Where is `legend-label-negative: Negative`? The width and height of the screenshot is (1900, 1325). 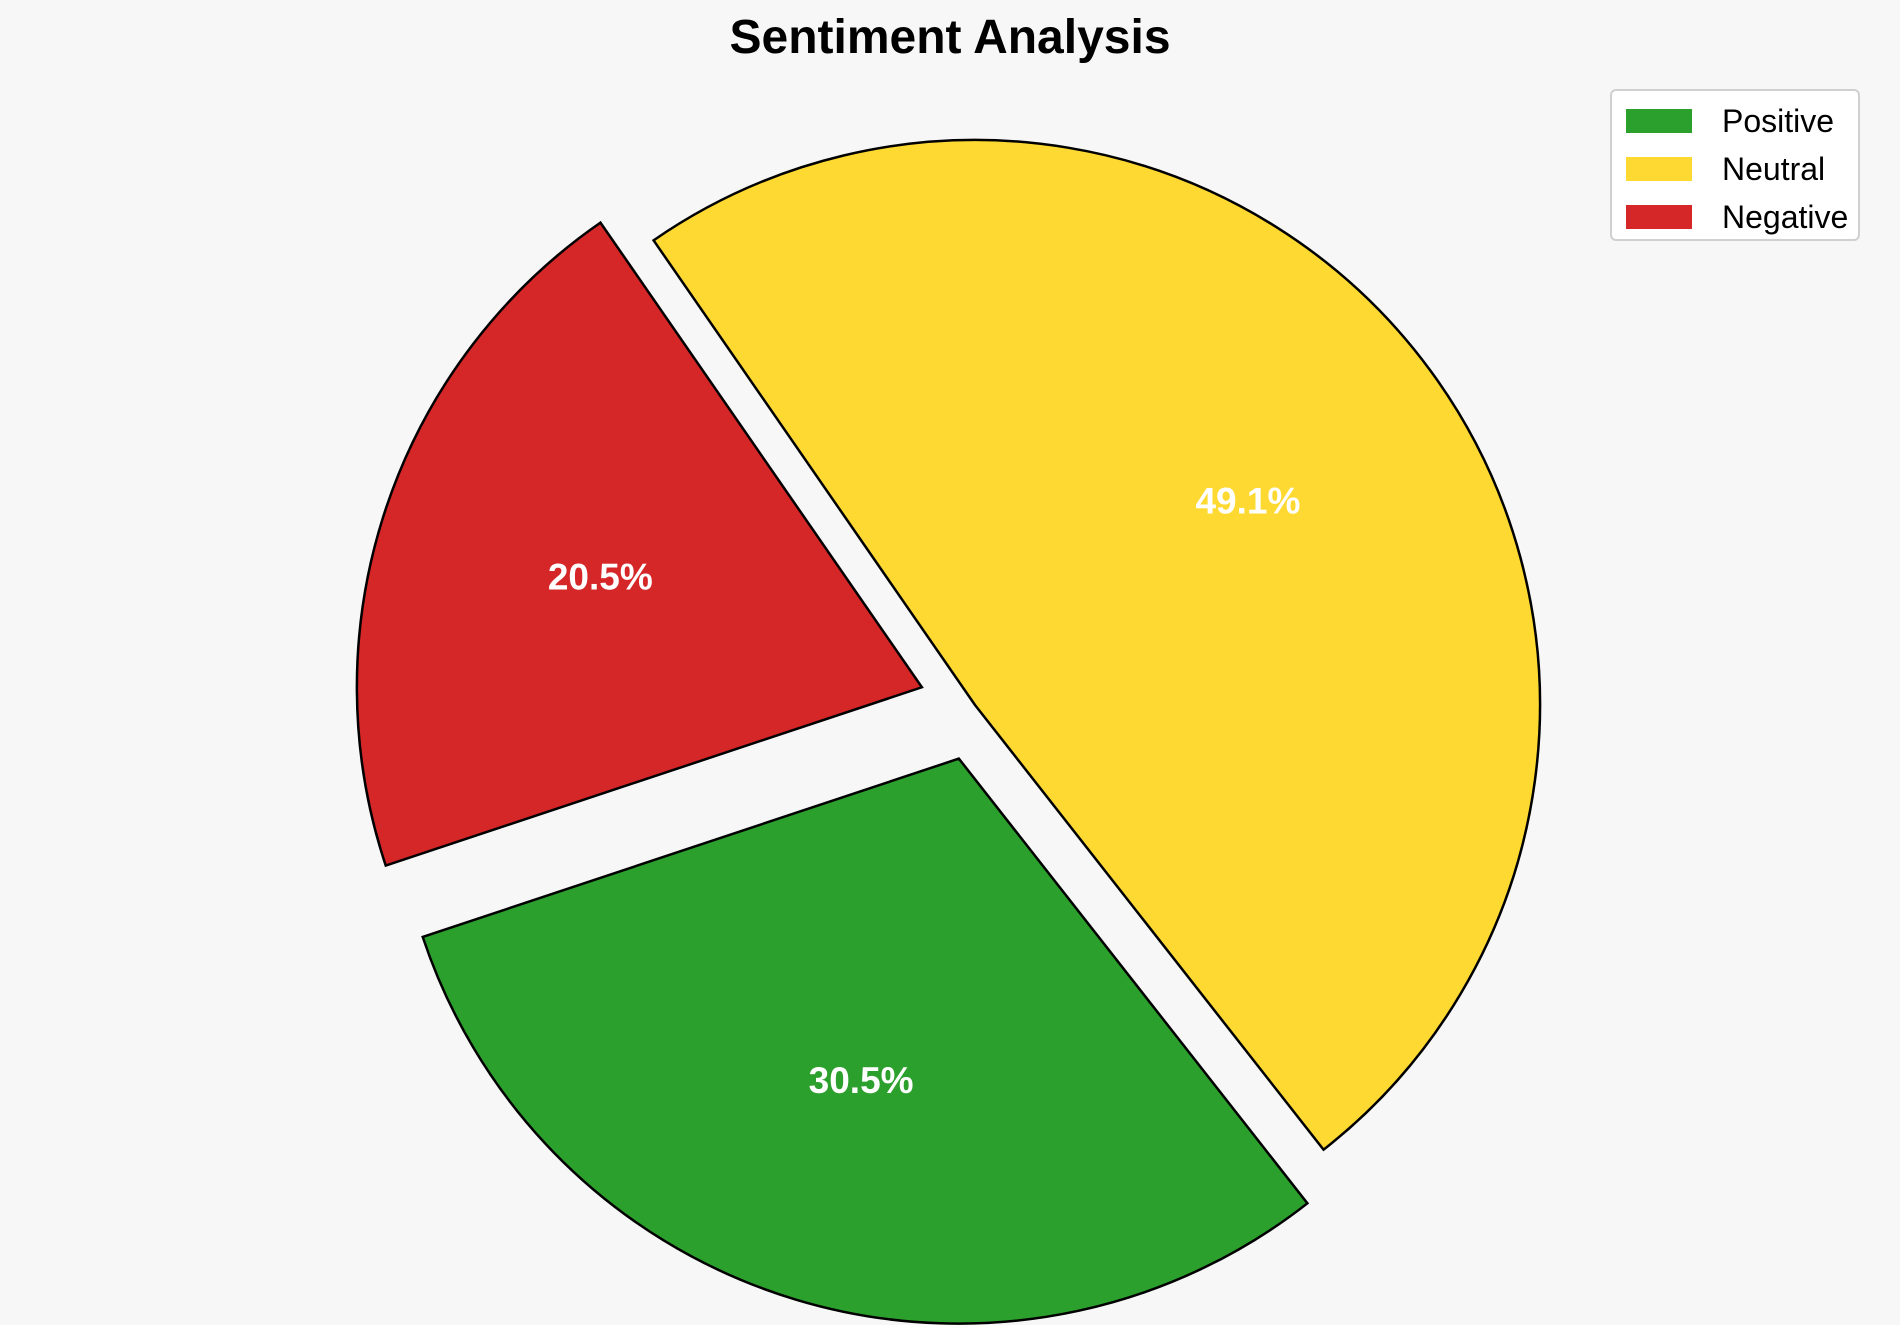
legend-label-negative: Negative is located at coordinates (1785, 216).